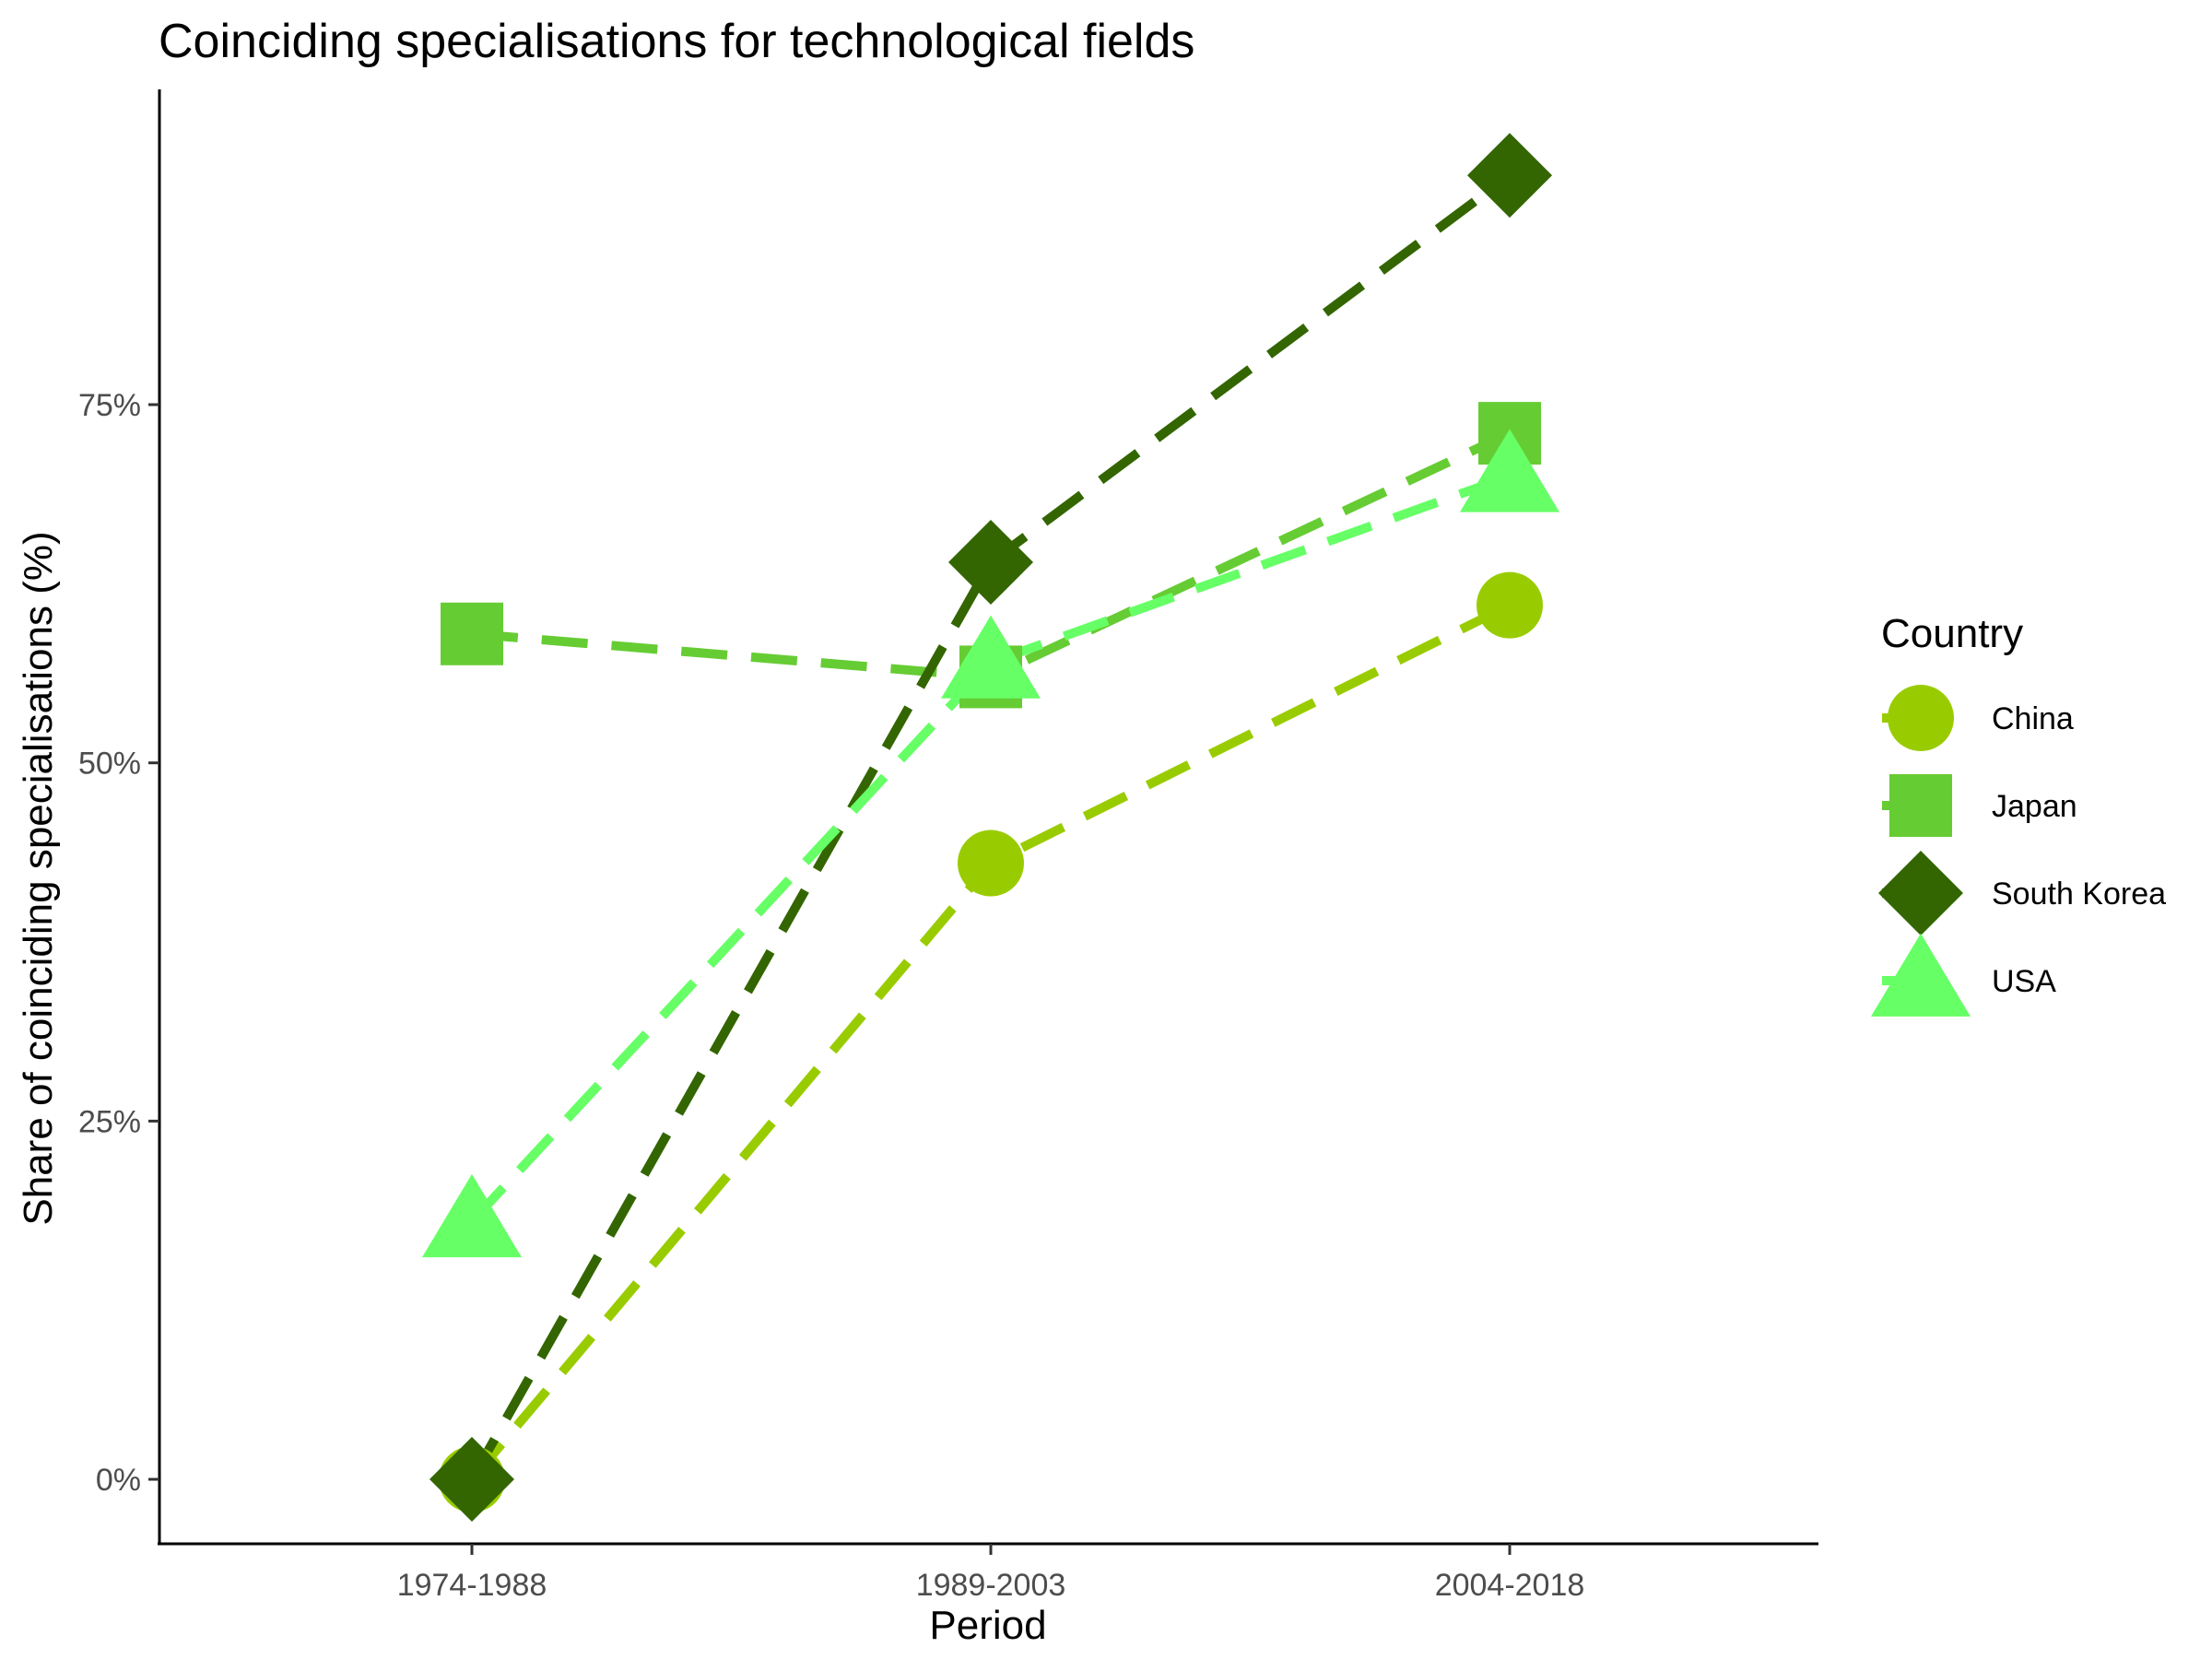 This screenshot has height=1659, width=2212. Describe the element at coordinates (991, 1585) in the screenshot. I see `x-tick-label: 1989-2003` at that location.